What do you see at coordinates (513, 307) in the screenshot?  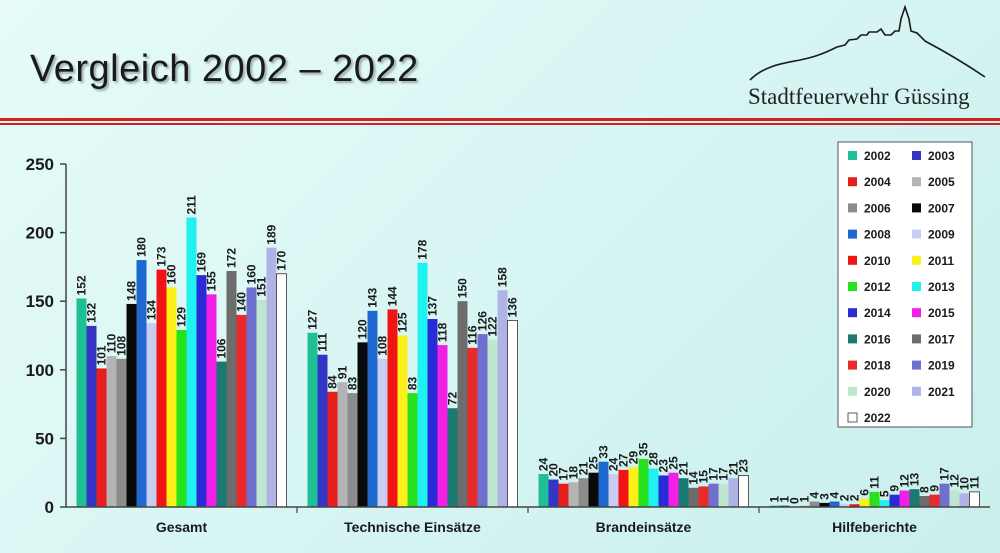 I see `data-label: 136` at bounding box center [513, 307].